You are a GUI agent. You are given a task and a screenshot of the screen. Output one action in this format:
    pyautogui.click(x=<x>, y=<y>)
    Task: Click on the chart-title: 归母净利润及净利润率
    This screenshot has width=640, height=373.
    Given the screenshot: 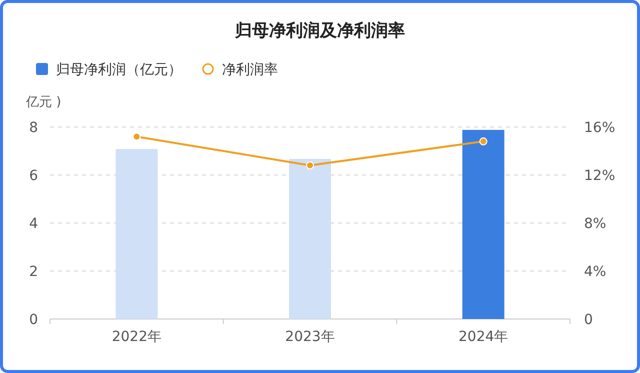 What is the action you would take?
    pyautogui.click(x=319, y=31)
    